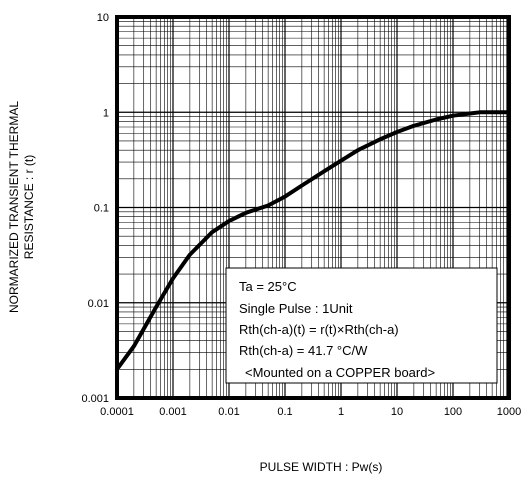 This screenshot has width=525, height=480. Describe the element at coordinates (106, 113) in the screenshot. I see `y-tick-label: 1` at that location.